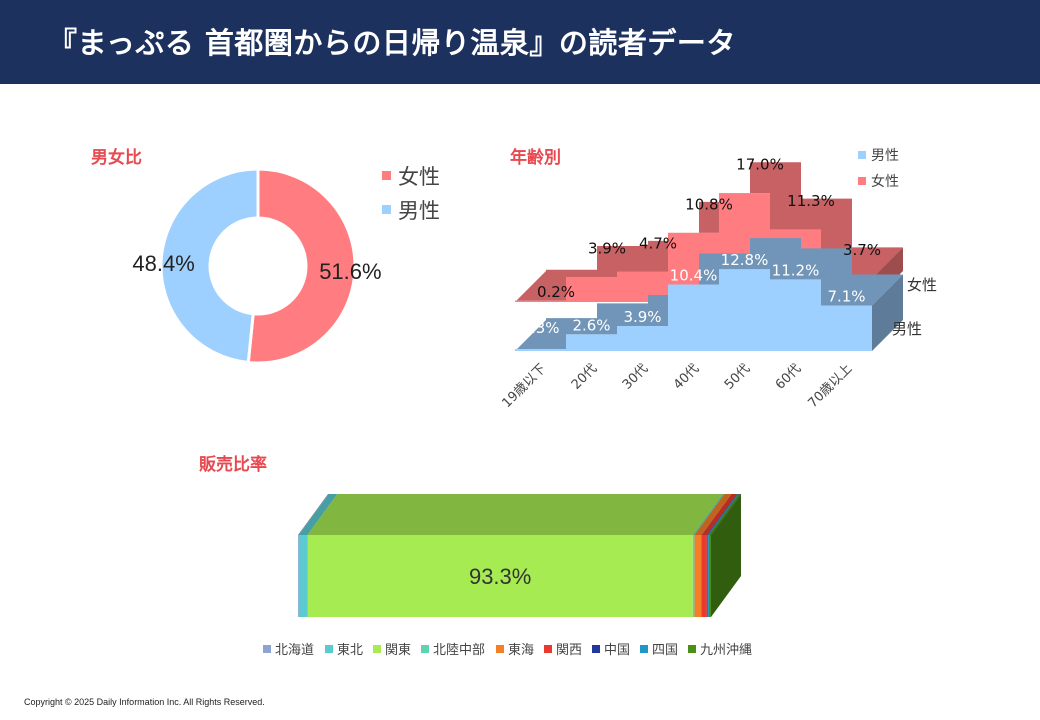 Image resolution: width=1040 pixels, height=720 pixels. What do you see at coordinates (737, 376) in the screenshot?
I see `age-category-label: 50代` at bounding box center [737, 376].